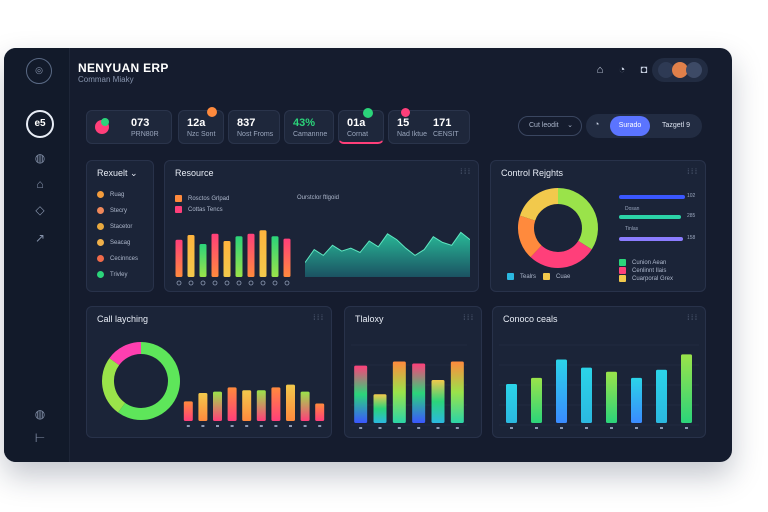 The image size is (768, 512). Describe the element at coordinates (110, 196) in the screenshot. I see `list-item: Ruag` at that location.